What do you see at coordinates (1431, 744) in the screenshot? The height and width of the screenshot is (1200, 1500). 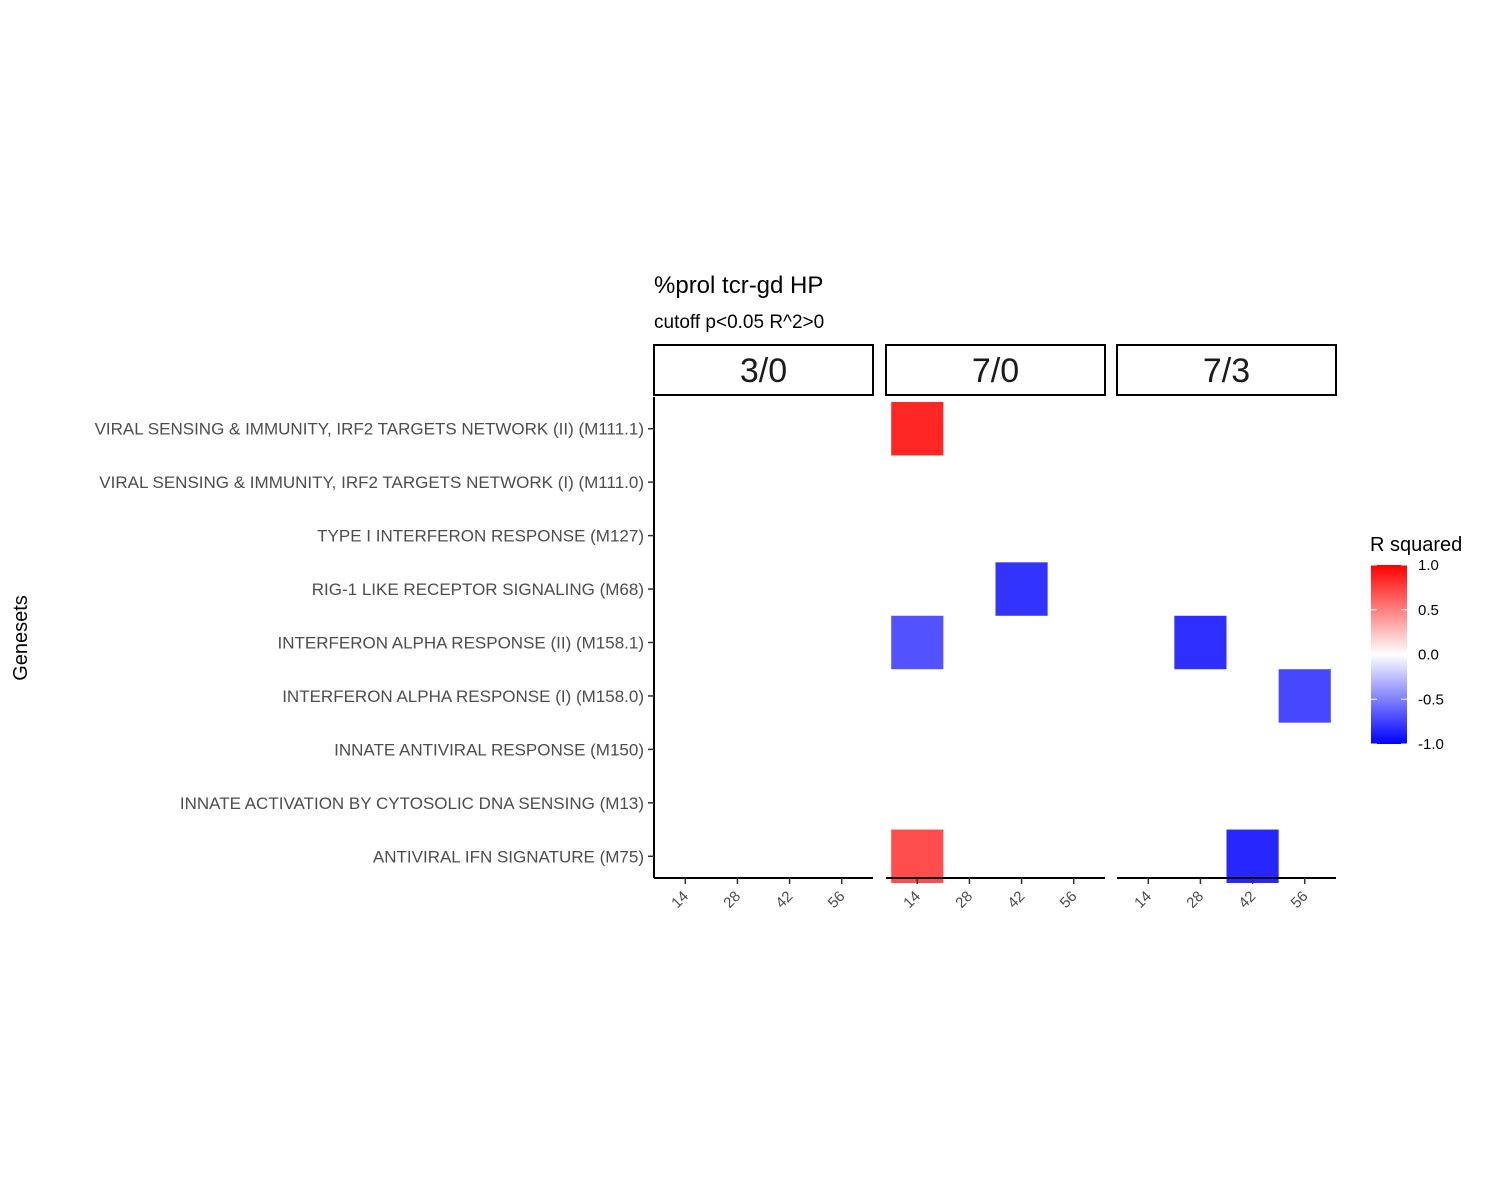 I see `legend-tick-label: -1.0` at bounding box center [1431, 744].